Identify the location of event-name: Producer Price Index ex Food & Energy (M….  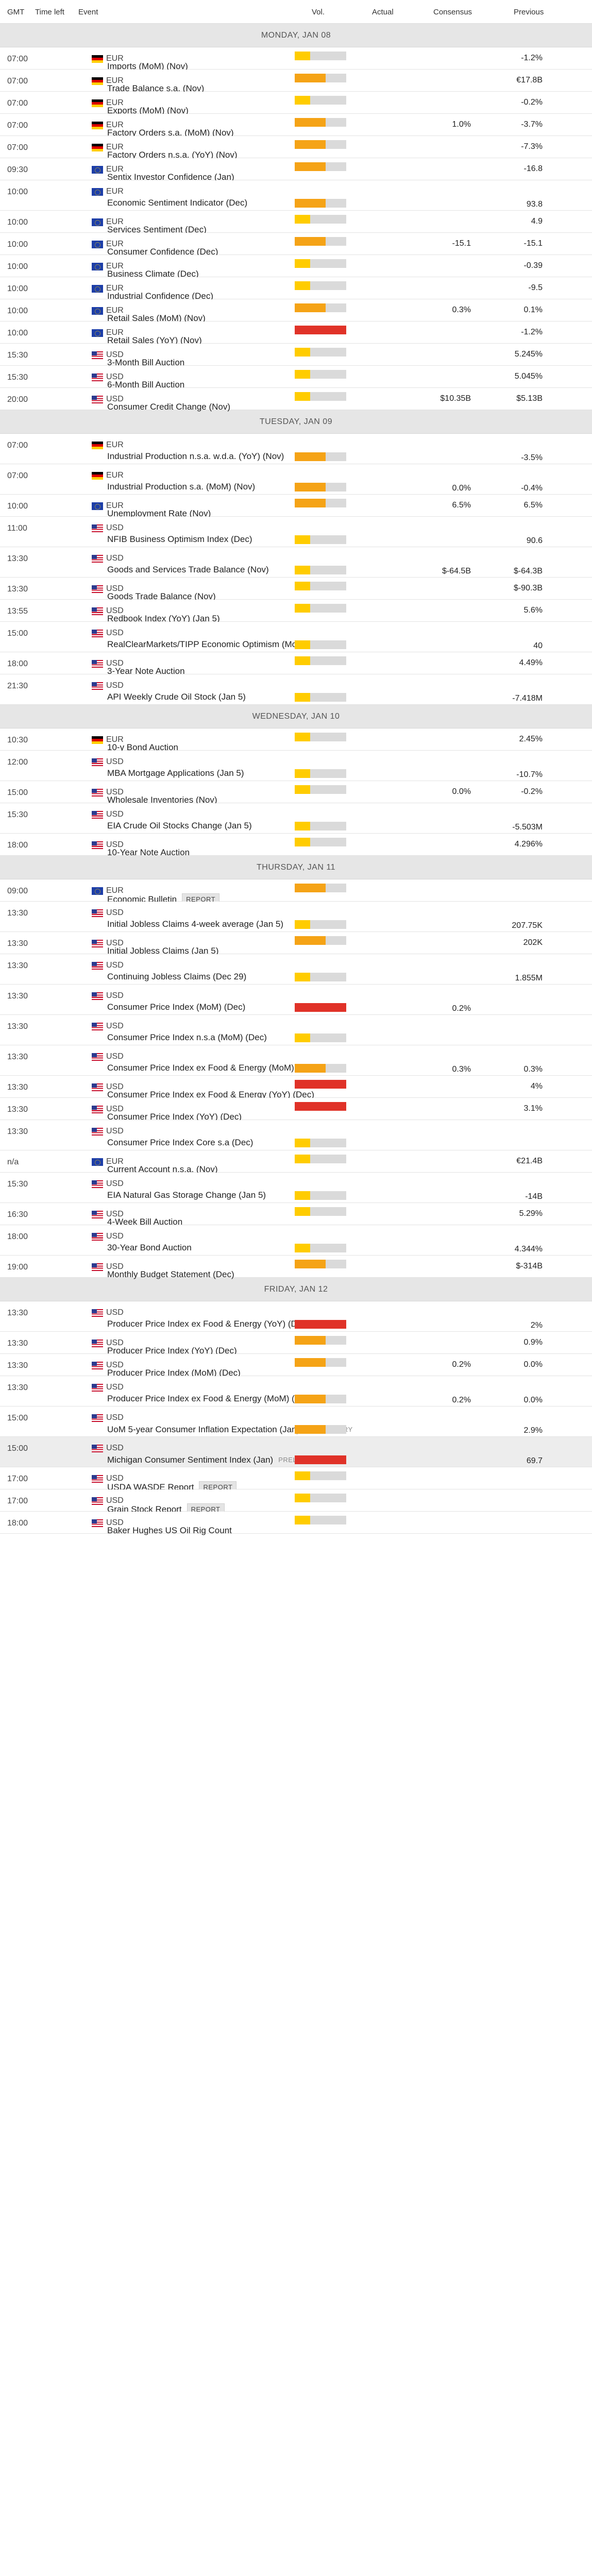
(210, 1399).